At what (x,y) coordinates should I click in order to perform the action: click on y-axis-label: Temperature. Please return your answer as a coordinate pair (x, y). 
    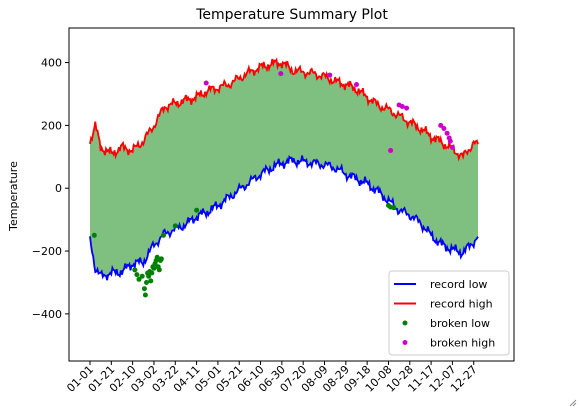
    Looking at the image, I should click on (13, 196).